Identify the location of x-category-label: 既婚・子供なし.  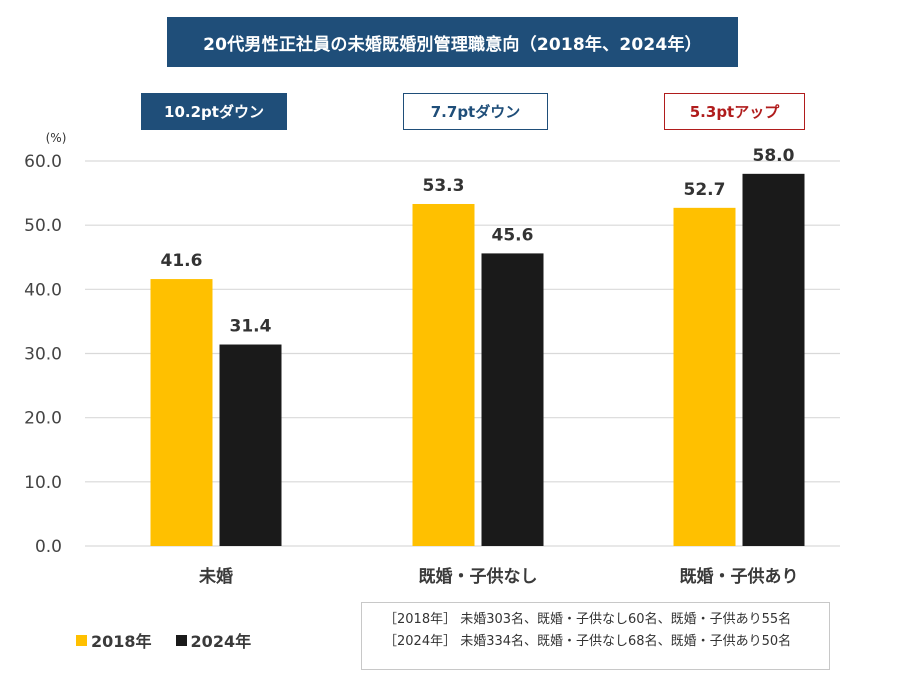
(478, 576).